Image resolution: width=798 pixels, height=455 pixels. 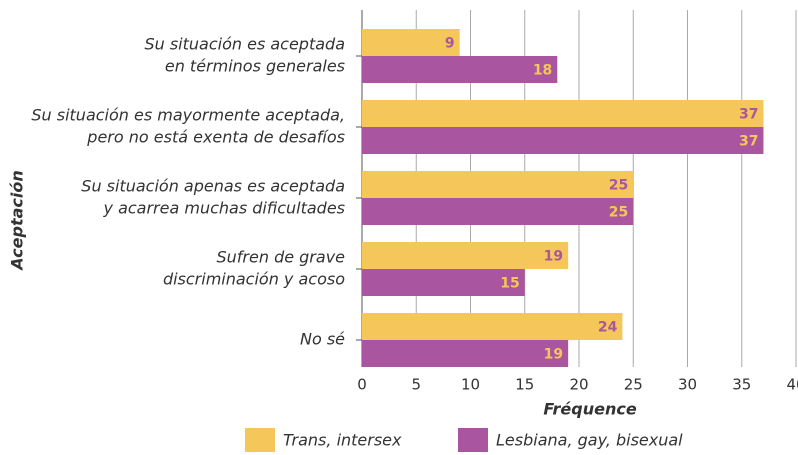 I want to click on x-tick-label: 10, so click(x=470, y=385).